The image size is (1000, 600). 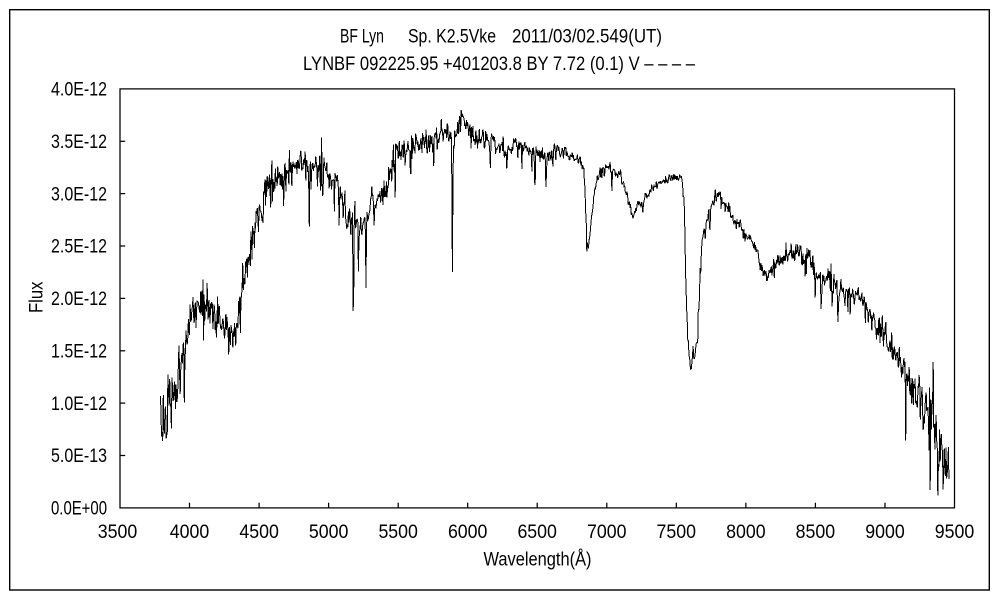 What do you see at coordinates (79, 247) in the screenshot?
I see `svg-text: 2.5E-12` at bounding box center [79, 247].